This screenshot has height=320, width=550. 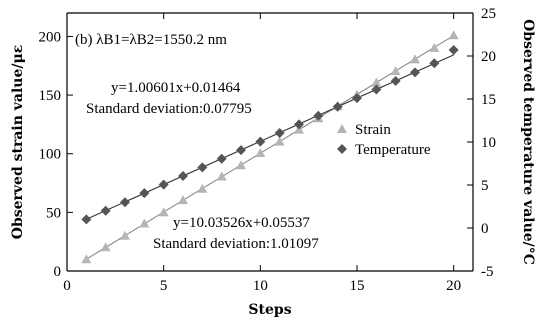 What do you see at coordinates (18, 142) in the screenshot?
I see `y-axis-left-title: Observed strain value/με` at bounding box center [18, 142].